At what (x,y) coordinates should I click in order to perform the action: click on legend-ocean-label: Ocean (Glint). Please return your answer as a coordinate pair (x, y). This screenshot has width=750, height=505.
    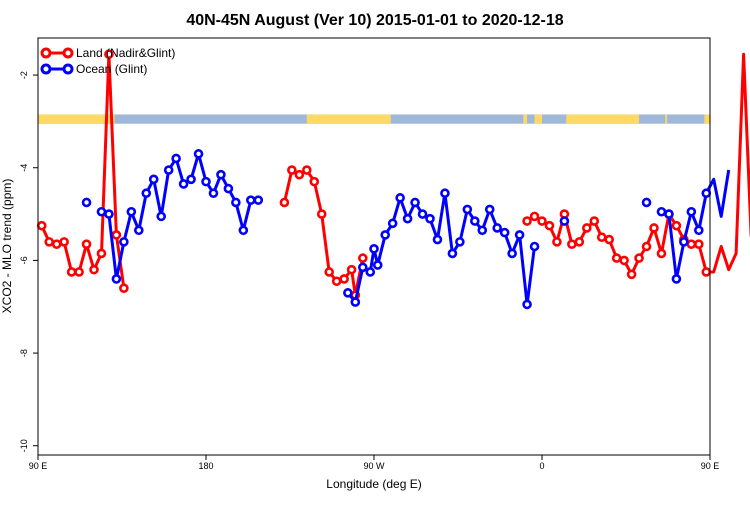
    Looking at the image, I should click on (111, 69).